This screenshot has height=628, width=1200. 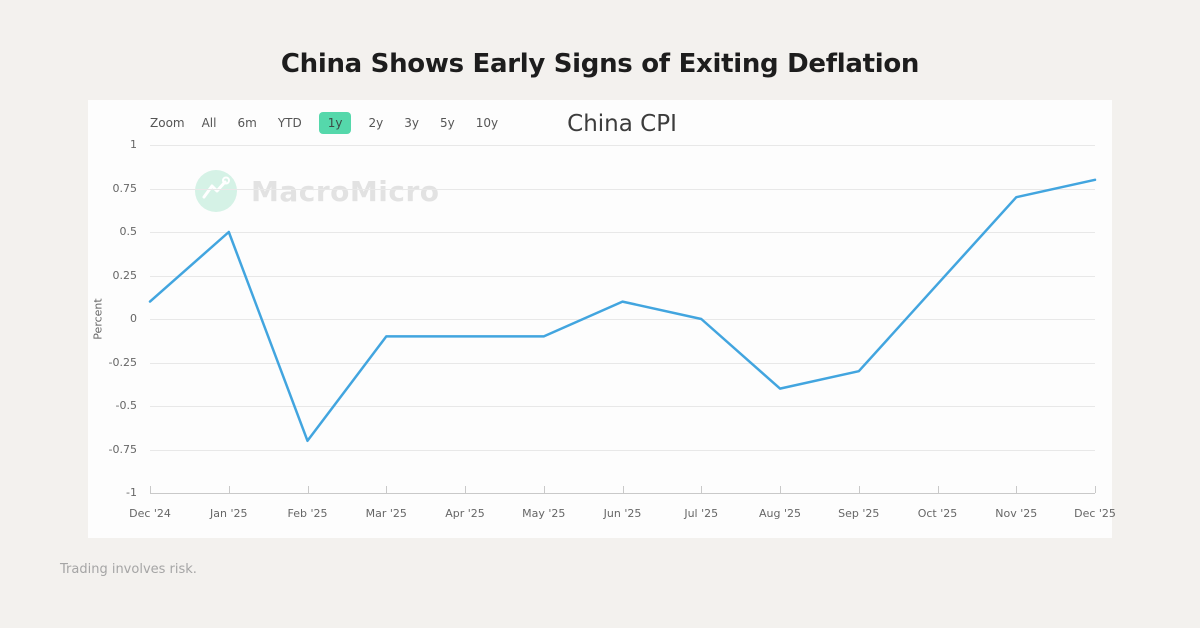 What do you see at coordinates (128, 569) in the screenshot?
I see `footer-disclaimer: Trading involves risk.` at bounding box center [128, 569].